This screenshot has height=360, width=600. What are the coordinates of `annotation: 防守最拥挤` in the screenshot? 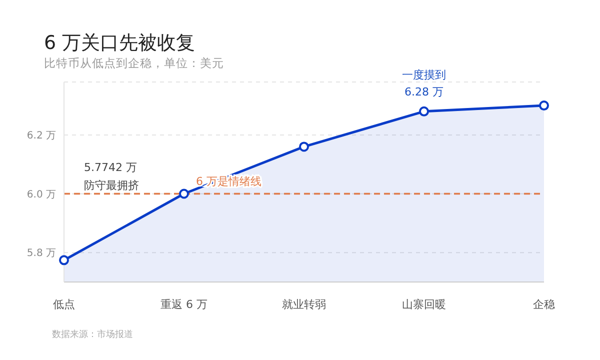 It's located at (111, 185).